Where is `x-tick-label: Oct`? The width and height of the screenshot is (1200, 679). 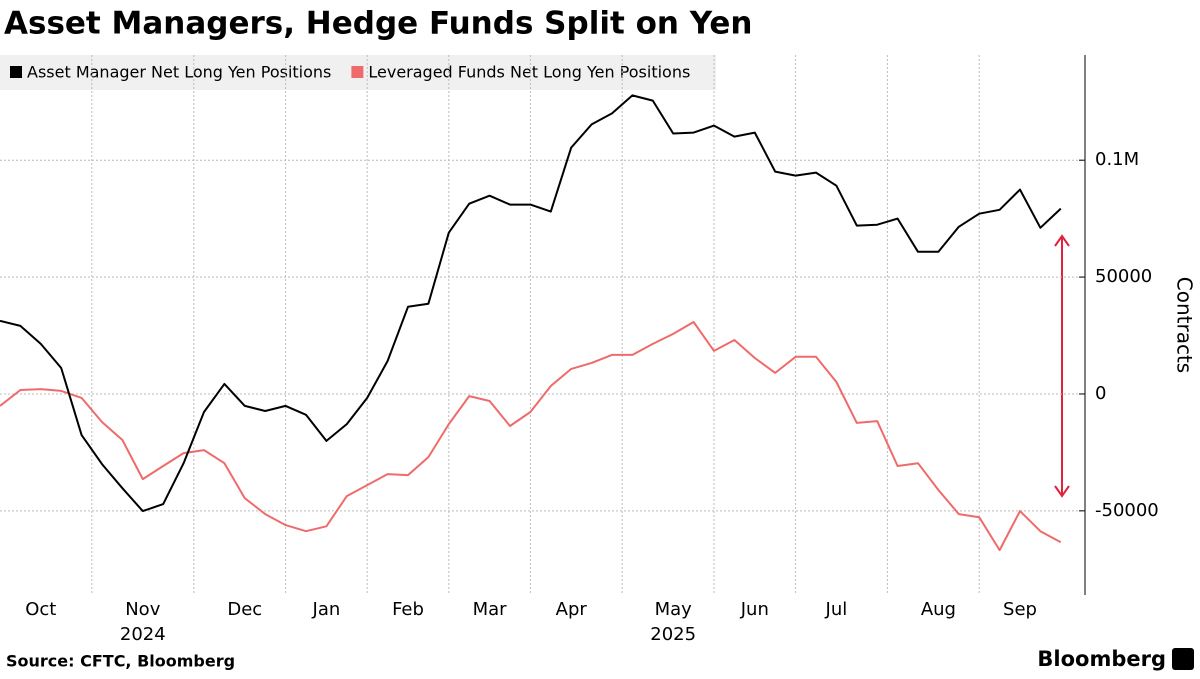 x-tick-label: Oct is located at coordinates (40, 609).